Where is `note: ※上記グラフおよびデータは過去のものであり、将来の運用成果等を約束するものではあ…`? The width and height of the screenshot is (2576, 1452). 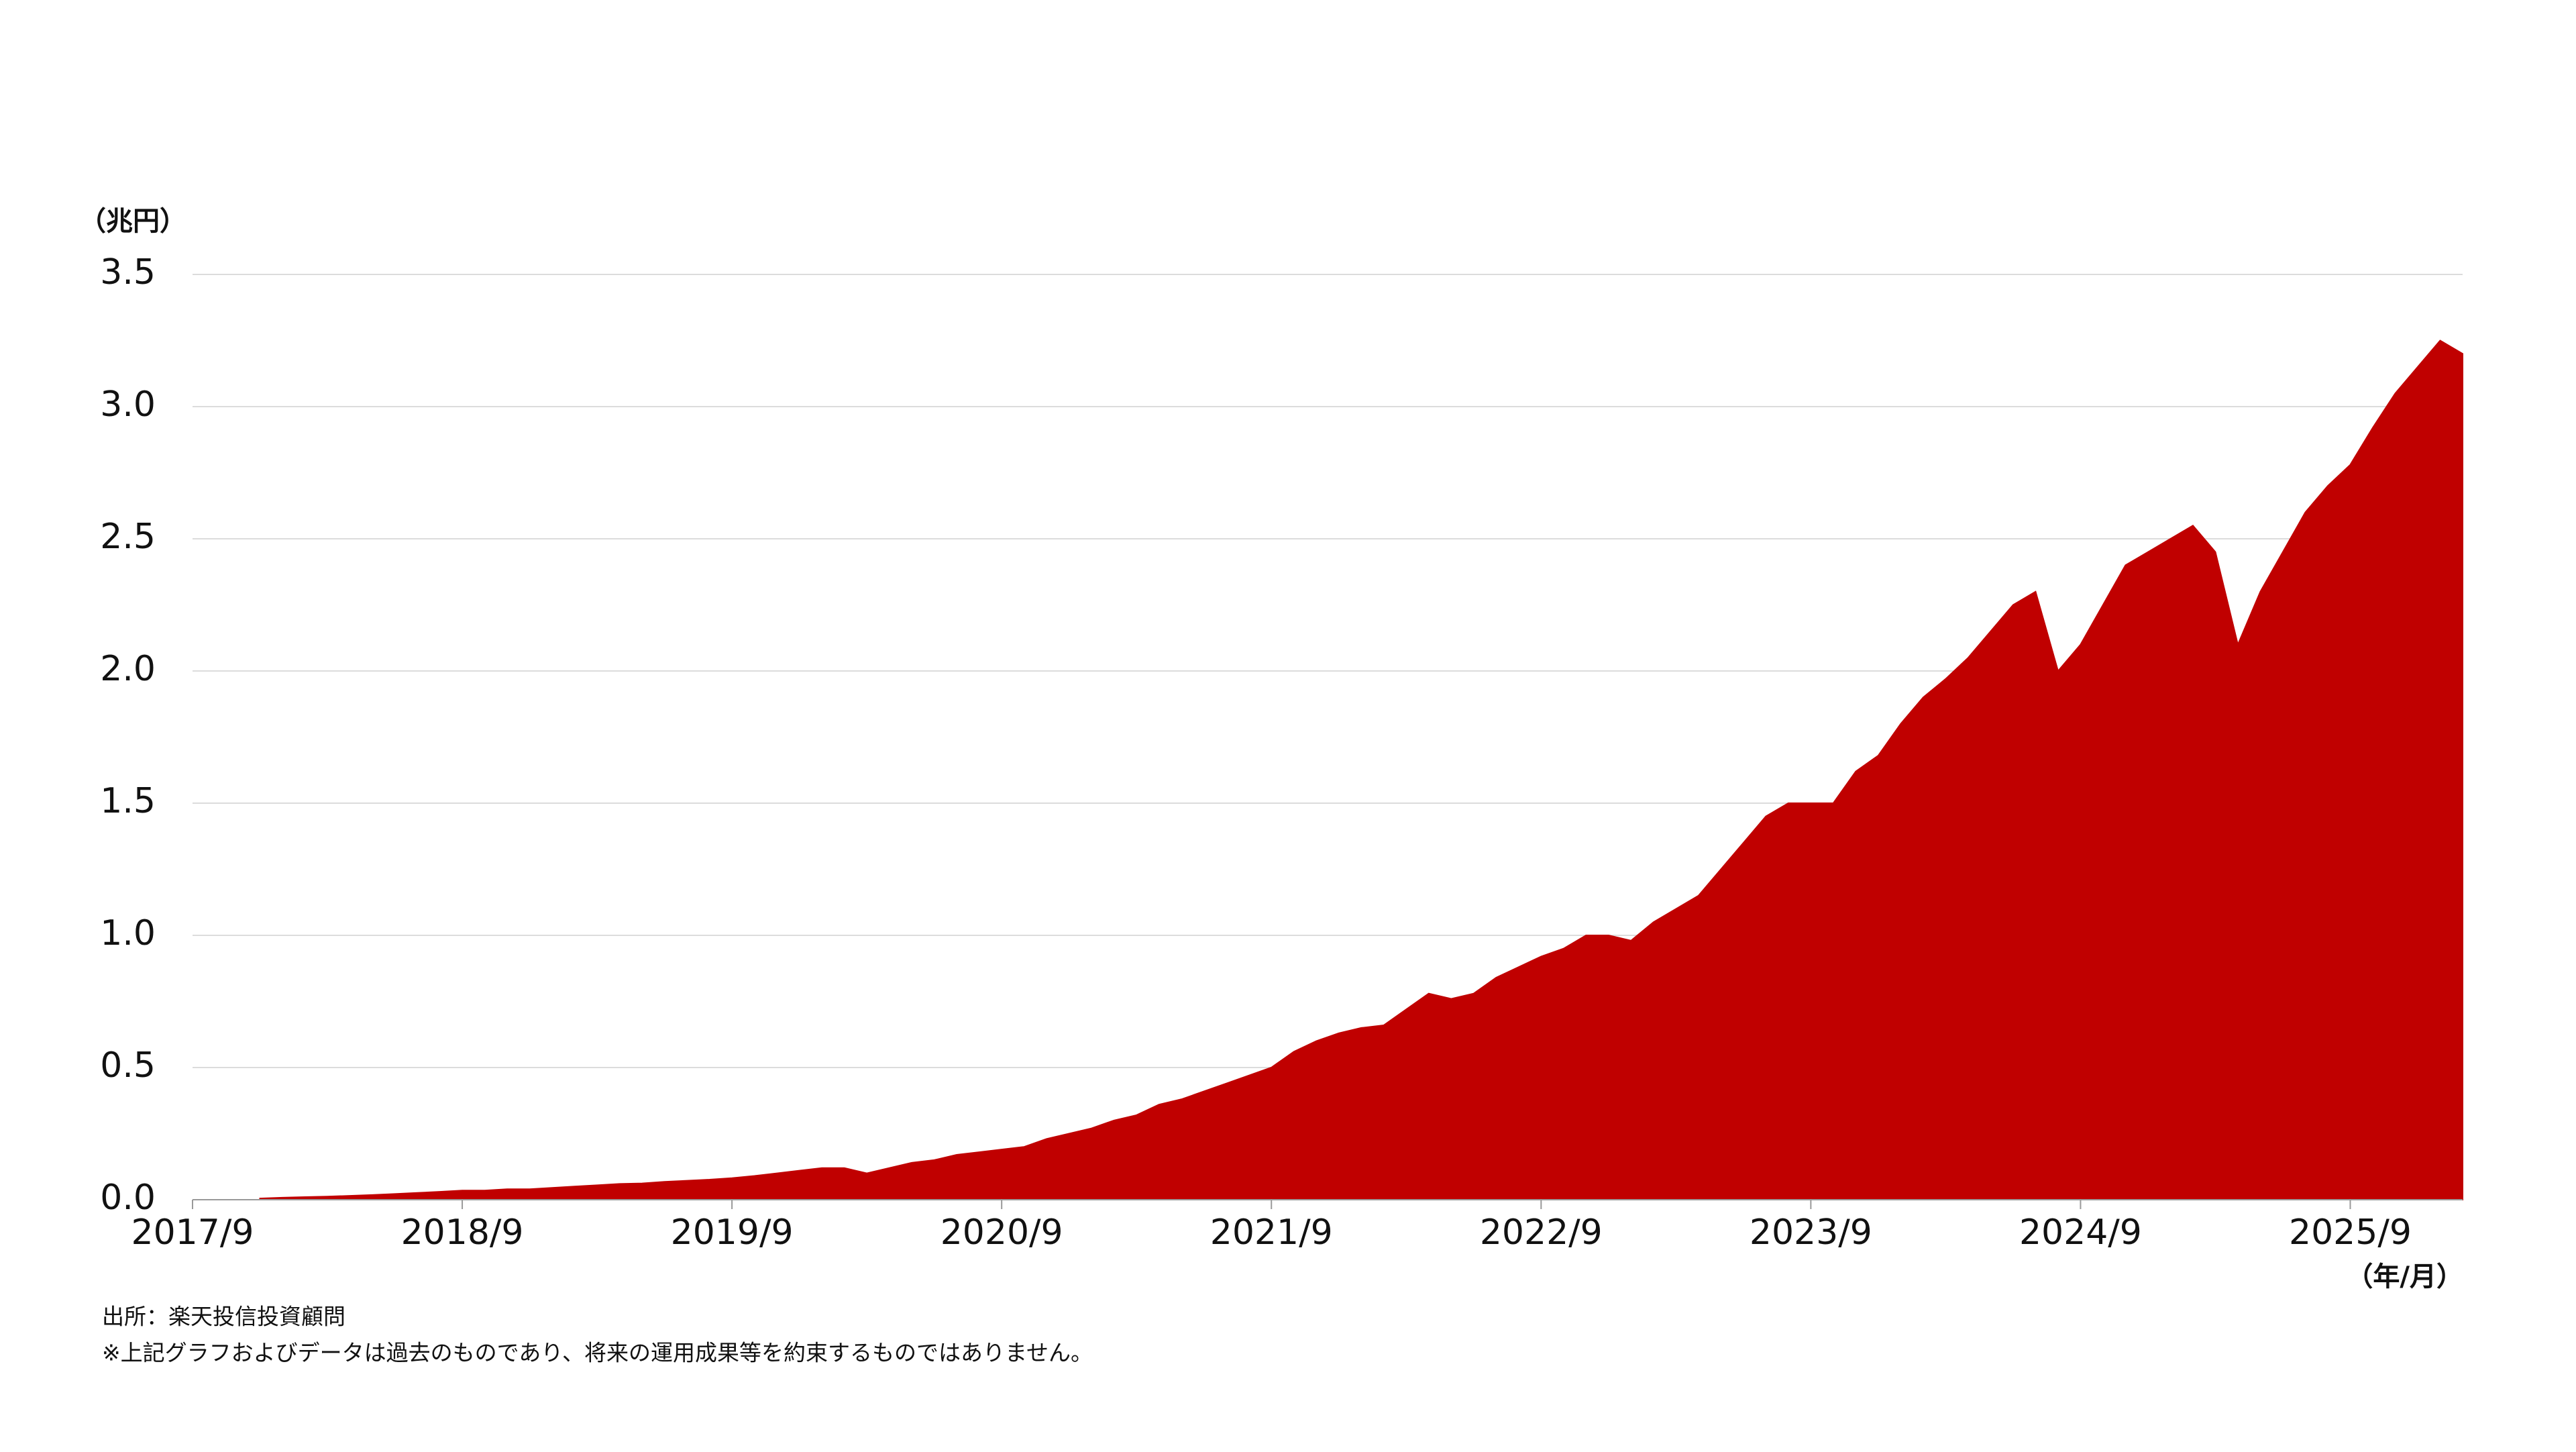
note: ※上記グラフおよびデータは過去のものであり、将来の運用成果等を約束するものではあ… is located at coordinates (597, 1353).